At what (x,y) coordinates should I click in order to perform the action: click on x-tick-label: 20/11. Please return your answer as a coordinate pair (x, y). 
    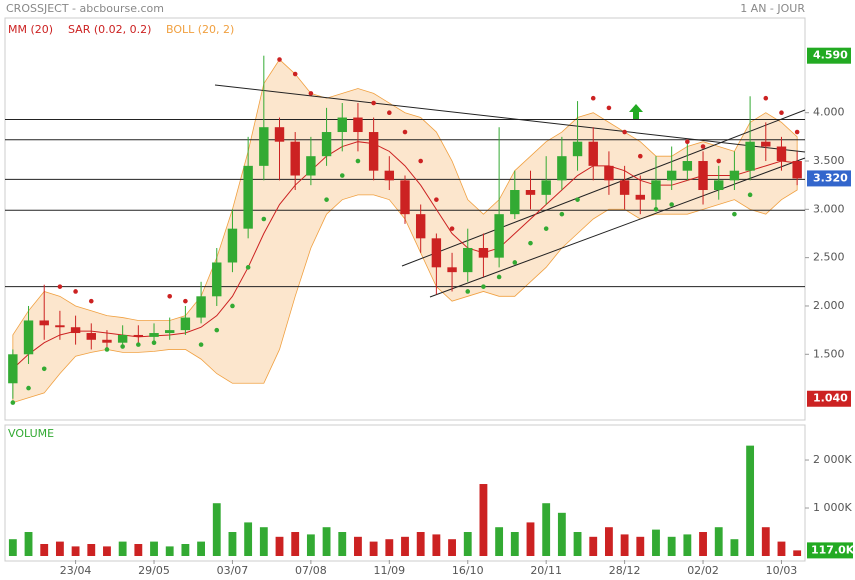
    Looking at the image, I should click on (546, 570).